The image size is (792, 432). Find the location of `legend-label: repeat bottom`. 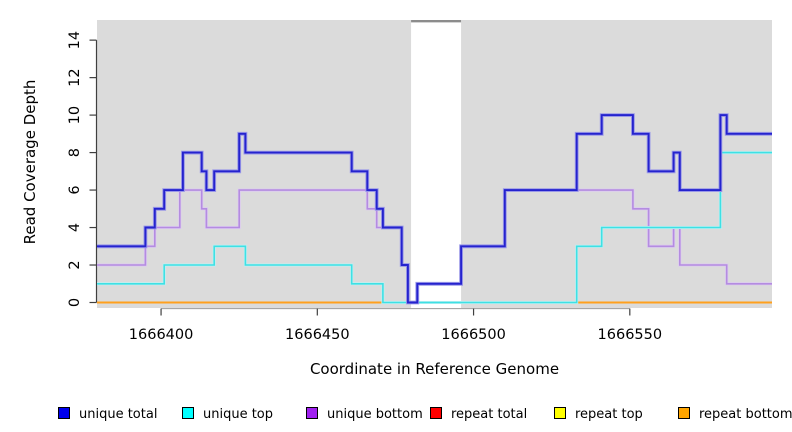

legend-label: repeat bottom is located at coordinates (745, 414).